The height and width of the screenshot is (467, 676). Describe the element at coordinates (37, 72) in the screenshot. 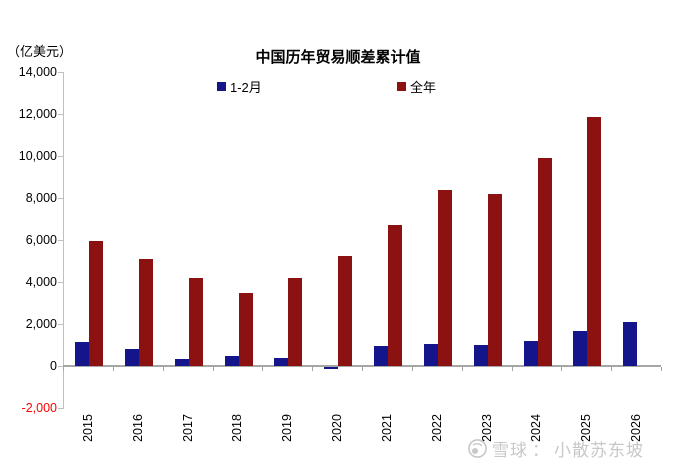

I see `y-tick-label: 14,000` at that location.